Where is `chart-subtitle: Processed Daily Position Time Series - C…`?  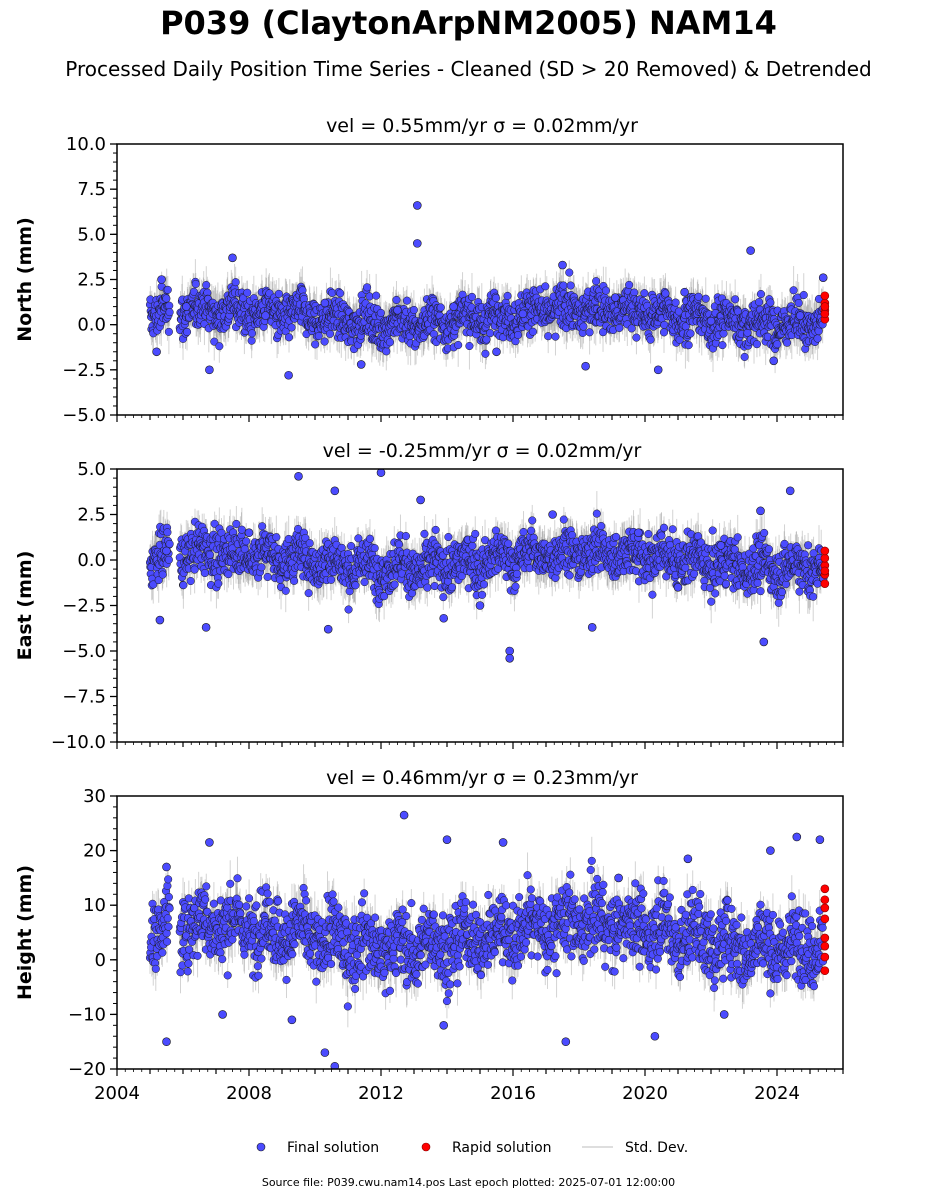 chart-subtitle: Processed Daily Position Time Series - C… is located at coordinates (468, 69).